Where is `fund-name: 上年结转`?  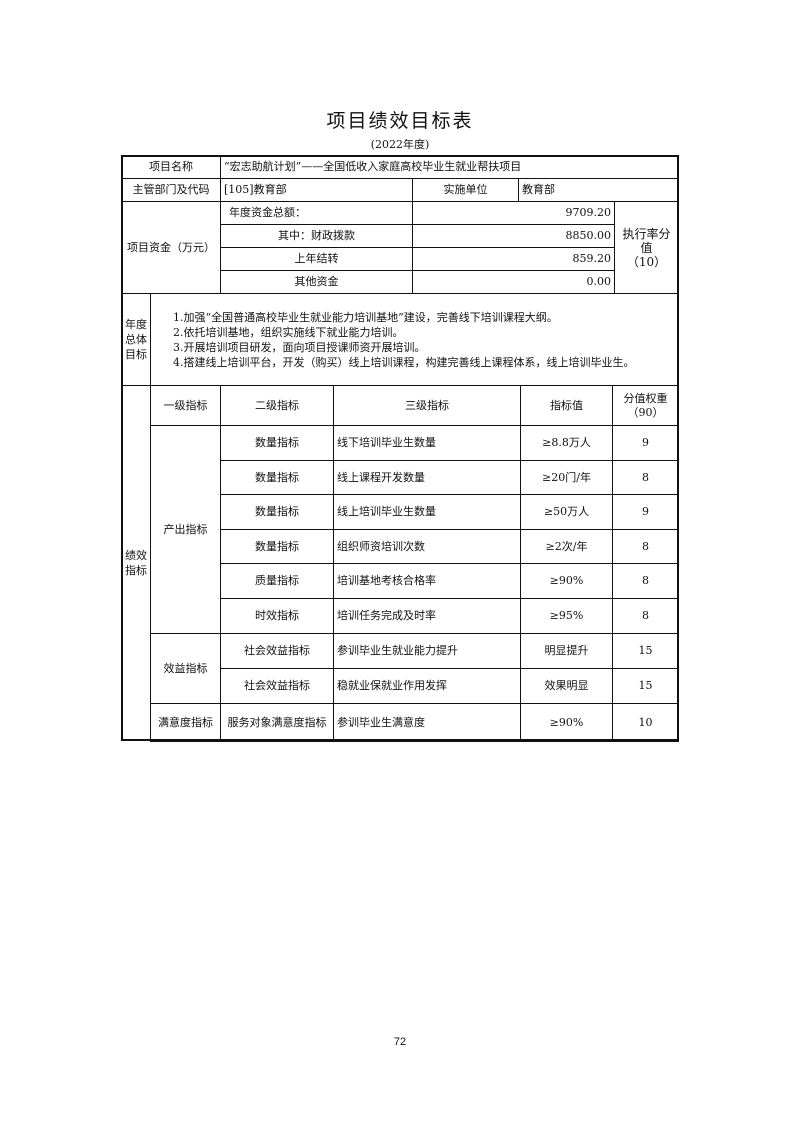
fund-name: 上年结转 is located at coordinates (316, 259).